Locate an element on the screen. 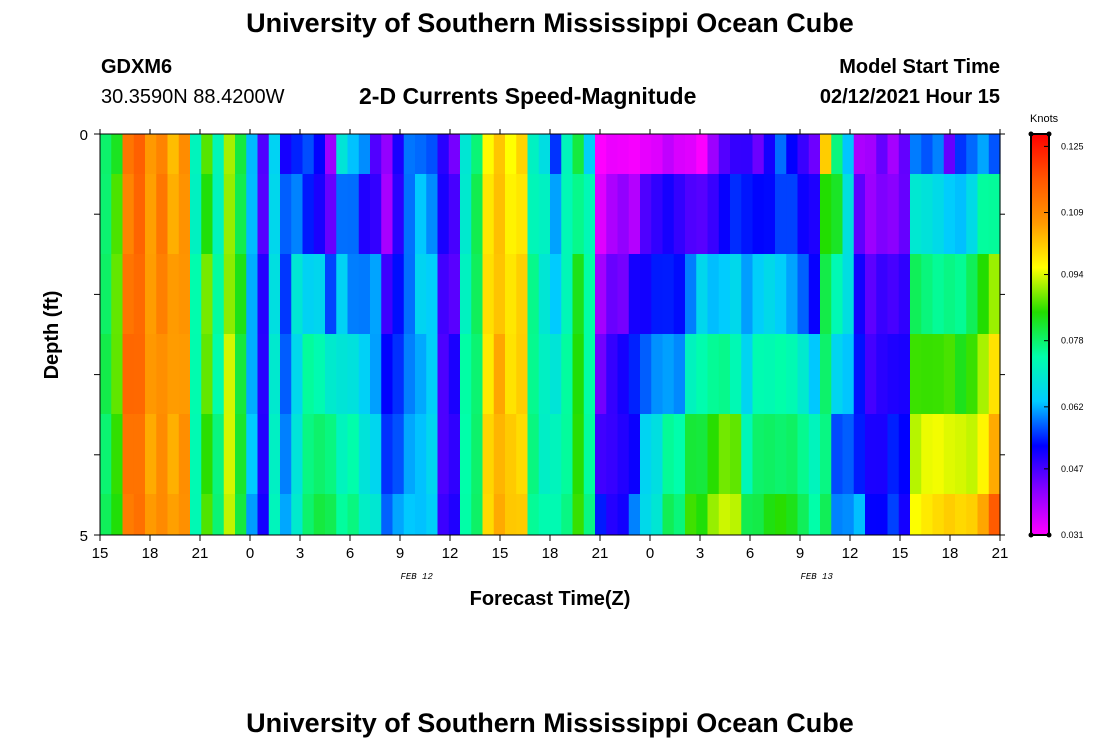  colorbar-corner is located at coordinates (1049, 134).